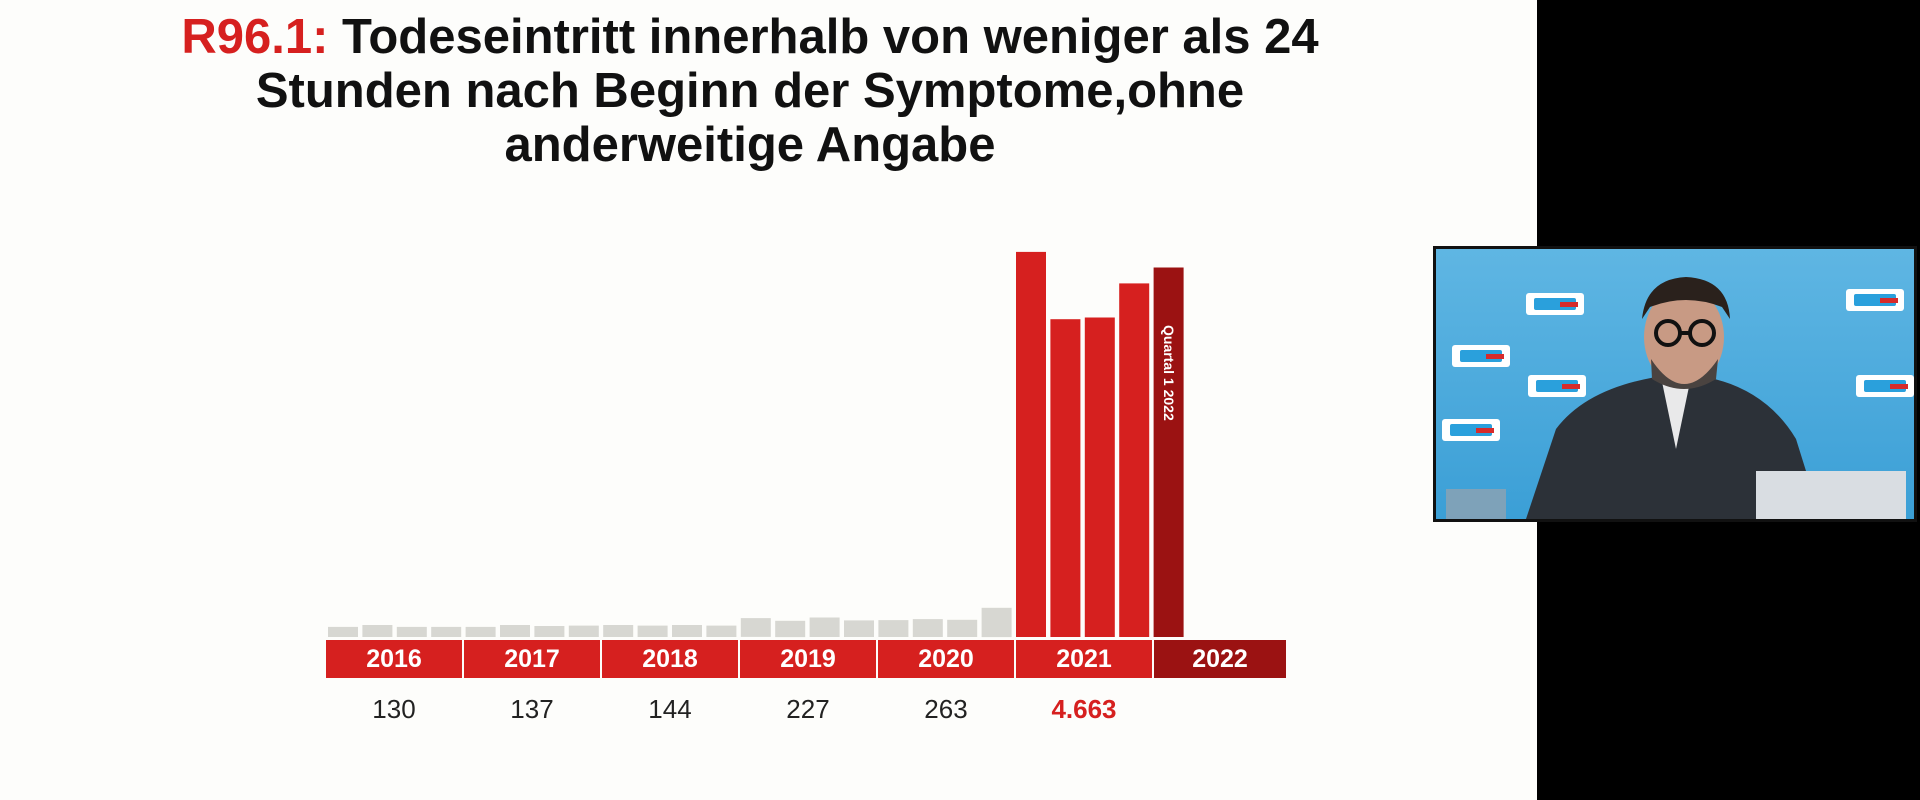 Image resolution: width=1920 pixels, height=800 pixels. Describe the element at coordinates (1084, 709) in the screenshot. I see `total-2021: 4.663` at that location.